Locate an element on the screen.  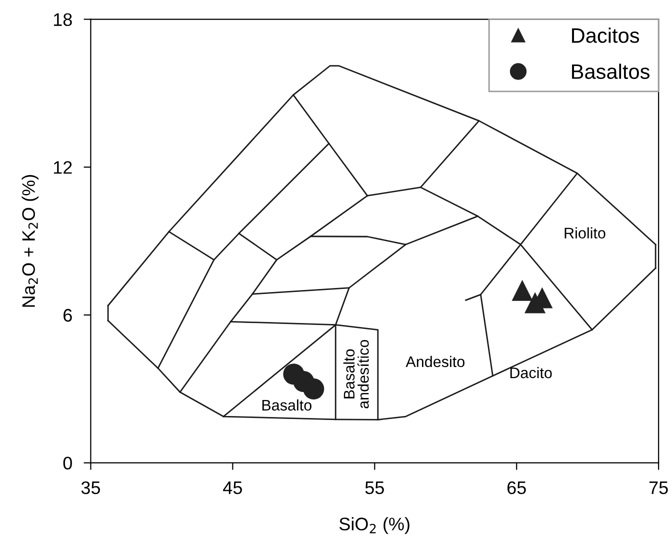
y-tick-label: 0 is located at coordinates (67, 463).